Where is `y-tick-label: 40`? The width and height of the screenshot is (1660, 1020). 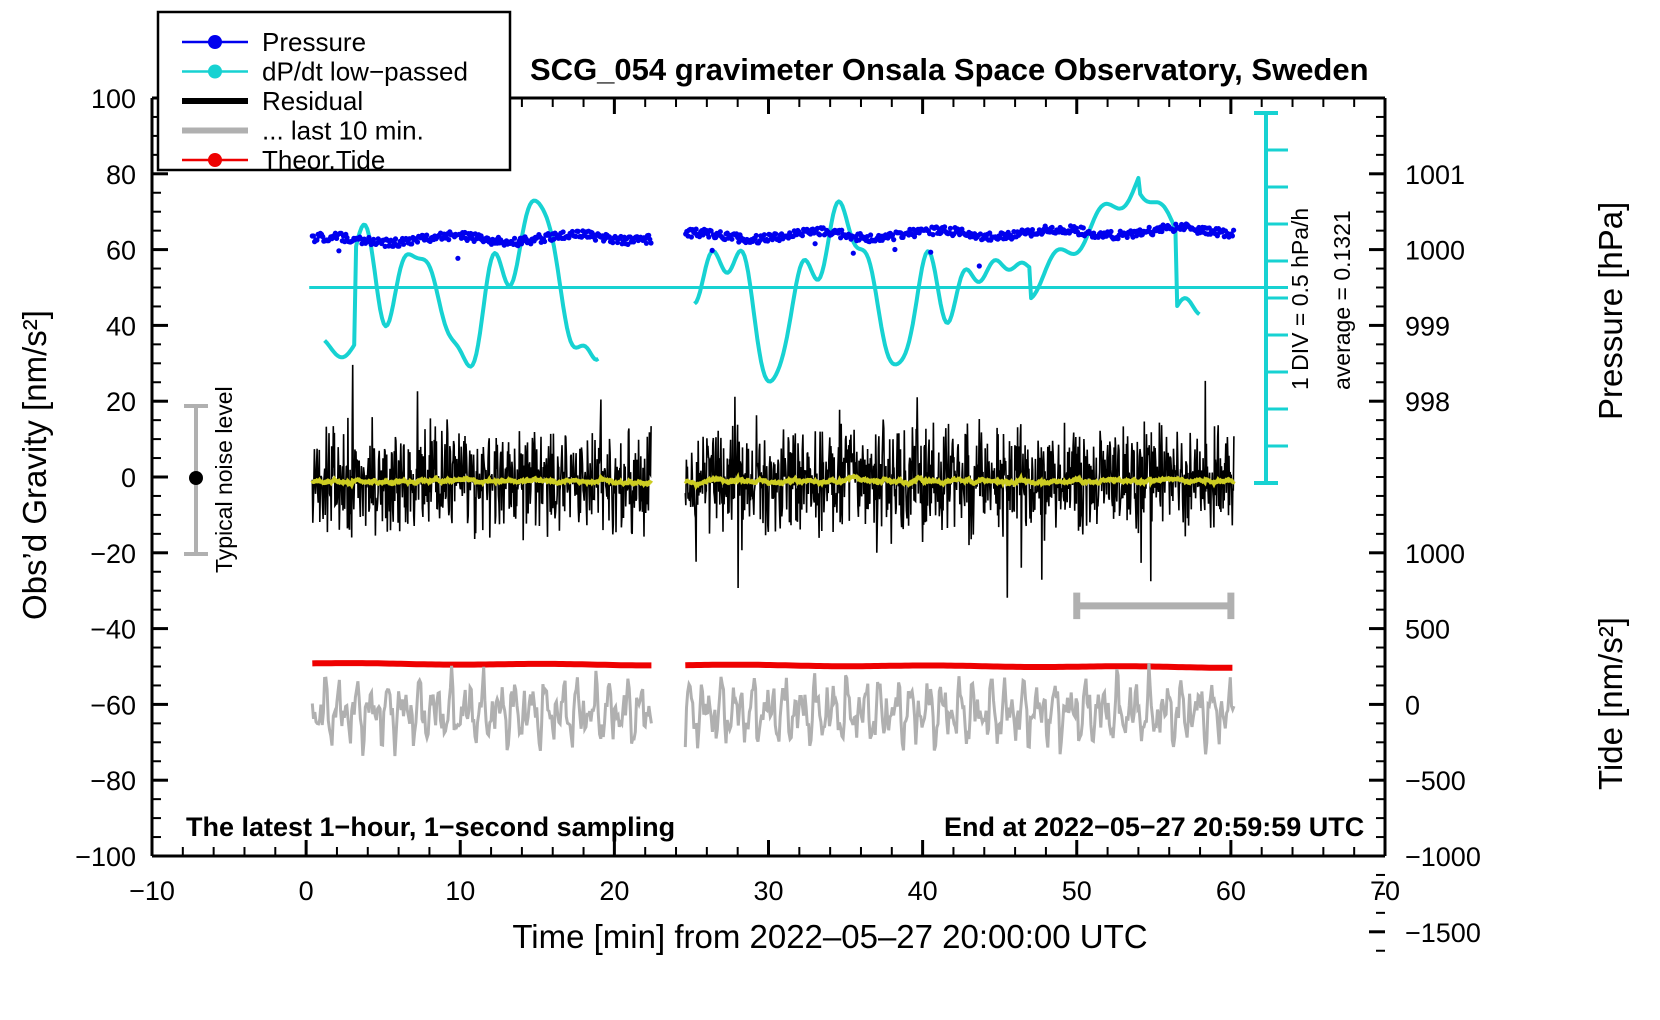
y-tick-label: 40 is located at coordinates (121, 326).